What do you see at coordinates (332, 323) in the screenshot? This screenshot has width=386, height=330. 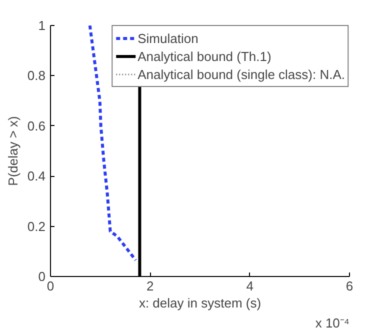 I see `text: x 10⁻⁴` at bounding box center [332, 323].